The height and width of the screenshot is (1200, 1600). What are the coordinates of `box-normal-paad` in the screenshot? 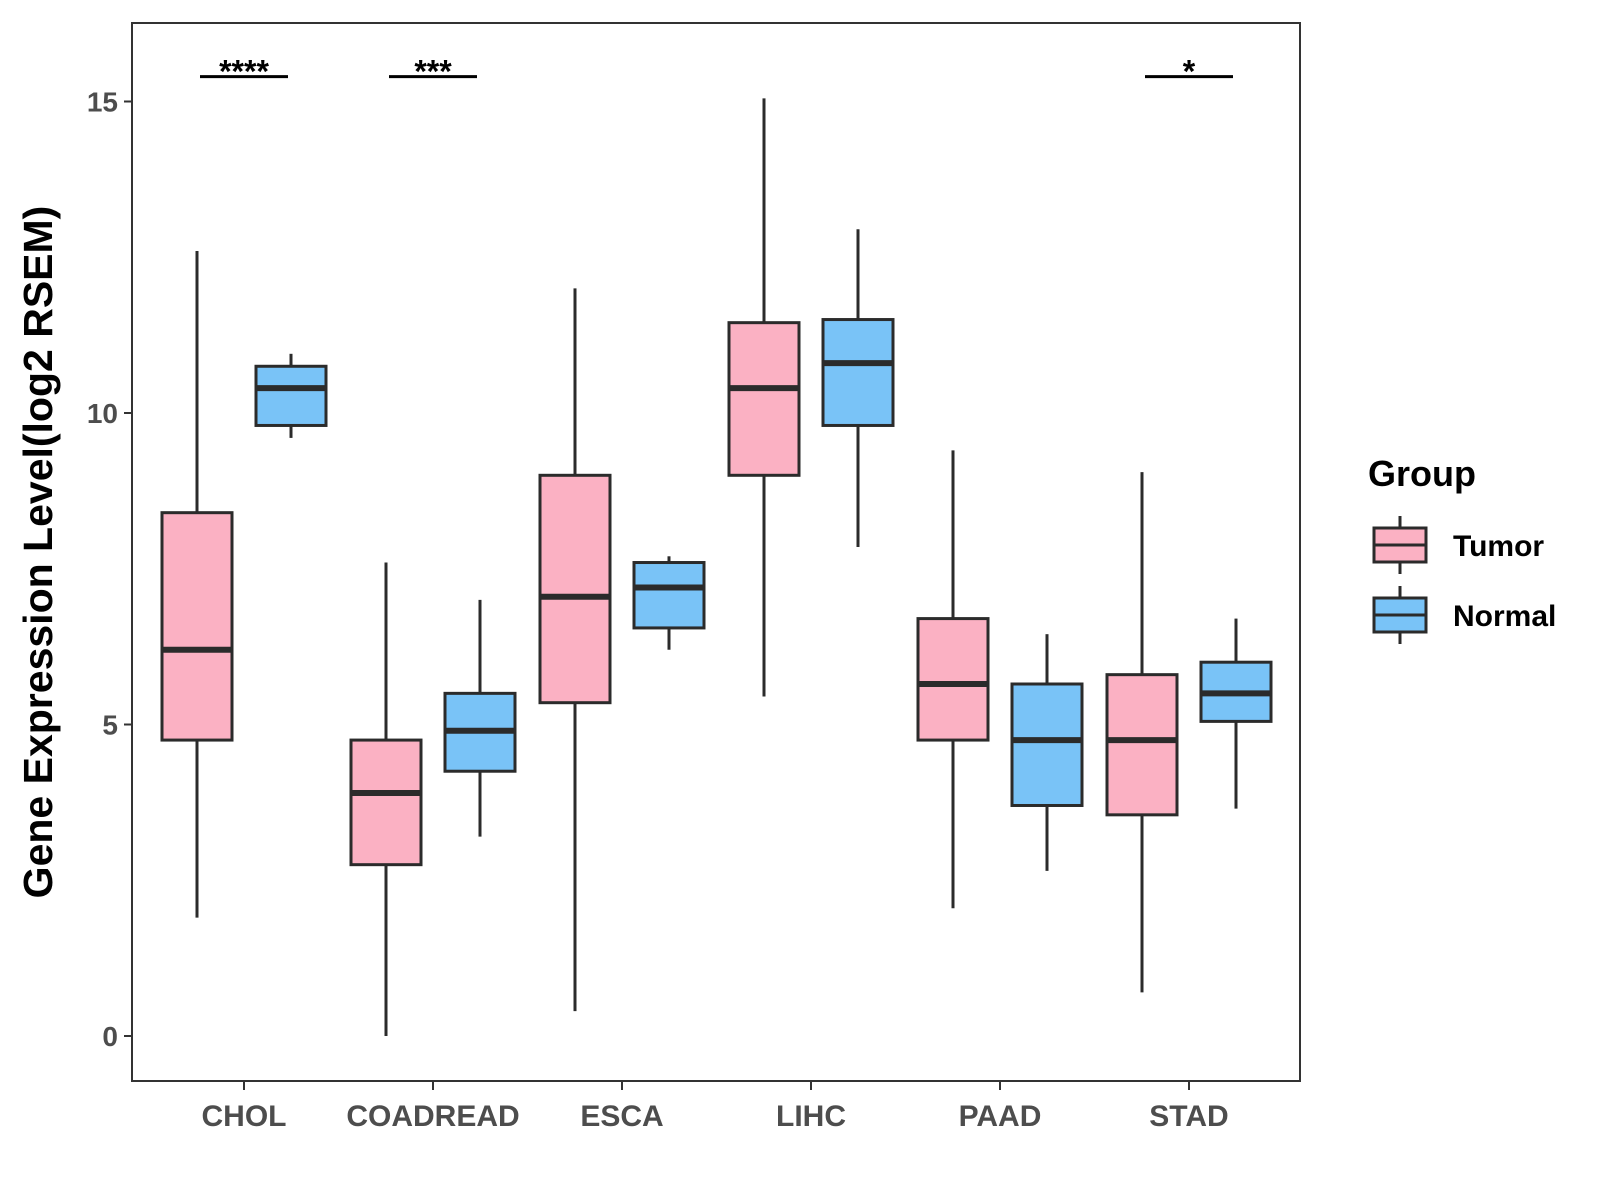 It's located at (1047, 752).